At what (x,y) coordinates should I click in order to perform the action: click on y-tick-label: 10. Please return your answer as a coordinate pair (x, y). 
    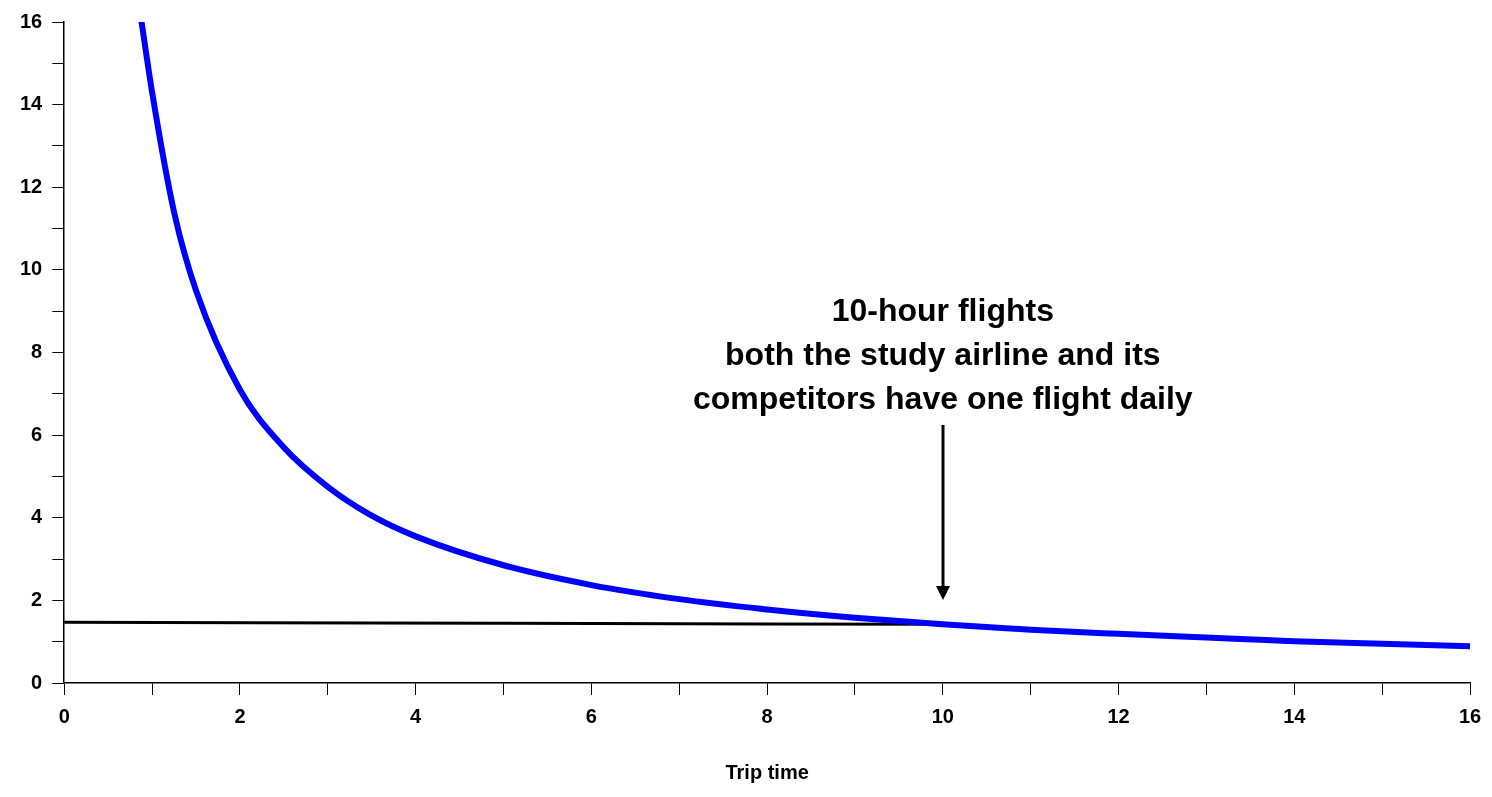
    Looking at the image, I should click on (31, 268).